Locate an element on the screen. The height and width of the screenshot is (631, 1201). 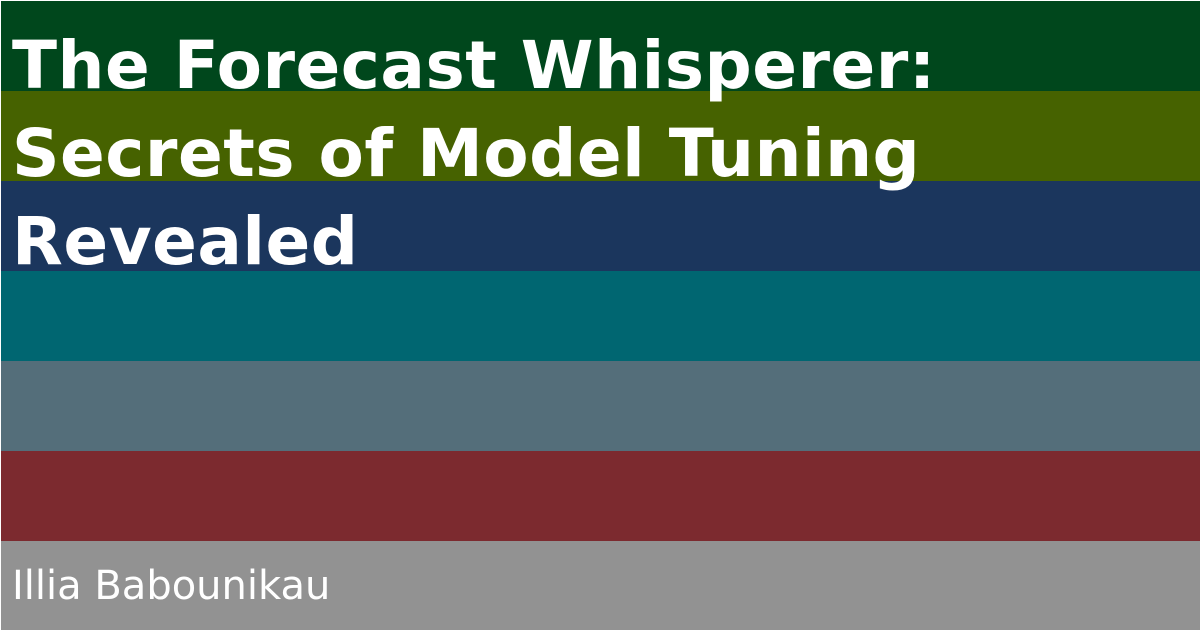
title-line-1: The Forecast Whisperer: is located at coordinates (474, 65).